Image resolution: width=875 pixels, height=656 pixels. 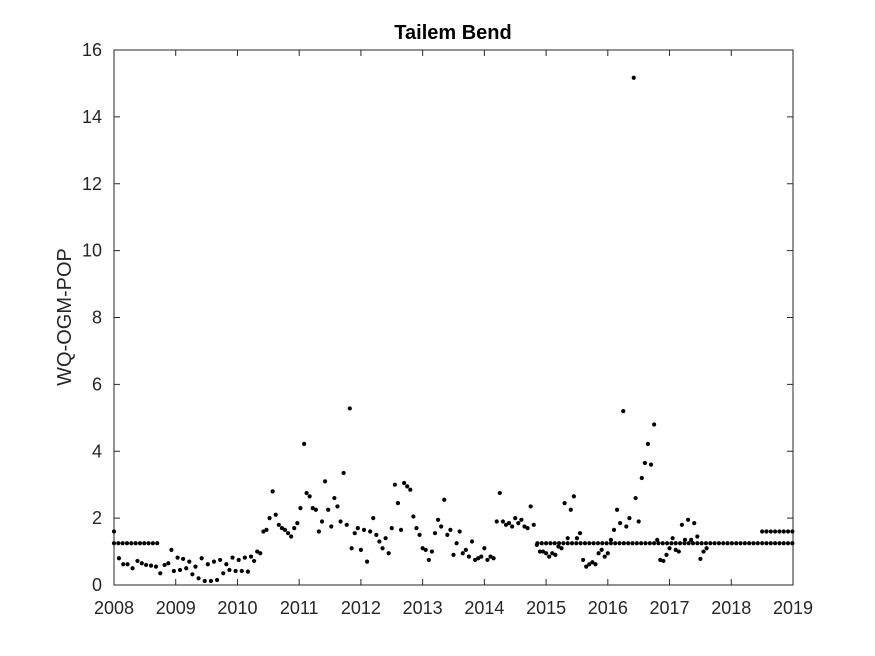 What do you see at coordinates (92, 50) in the screenshot?
I see `y-tick-label: 16` at bounding box center [92, 50].